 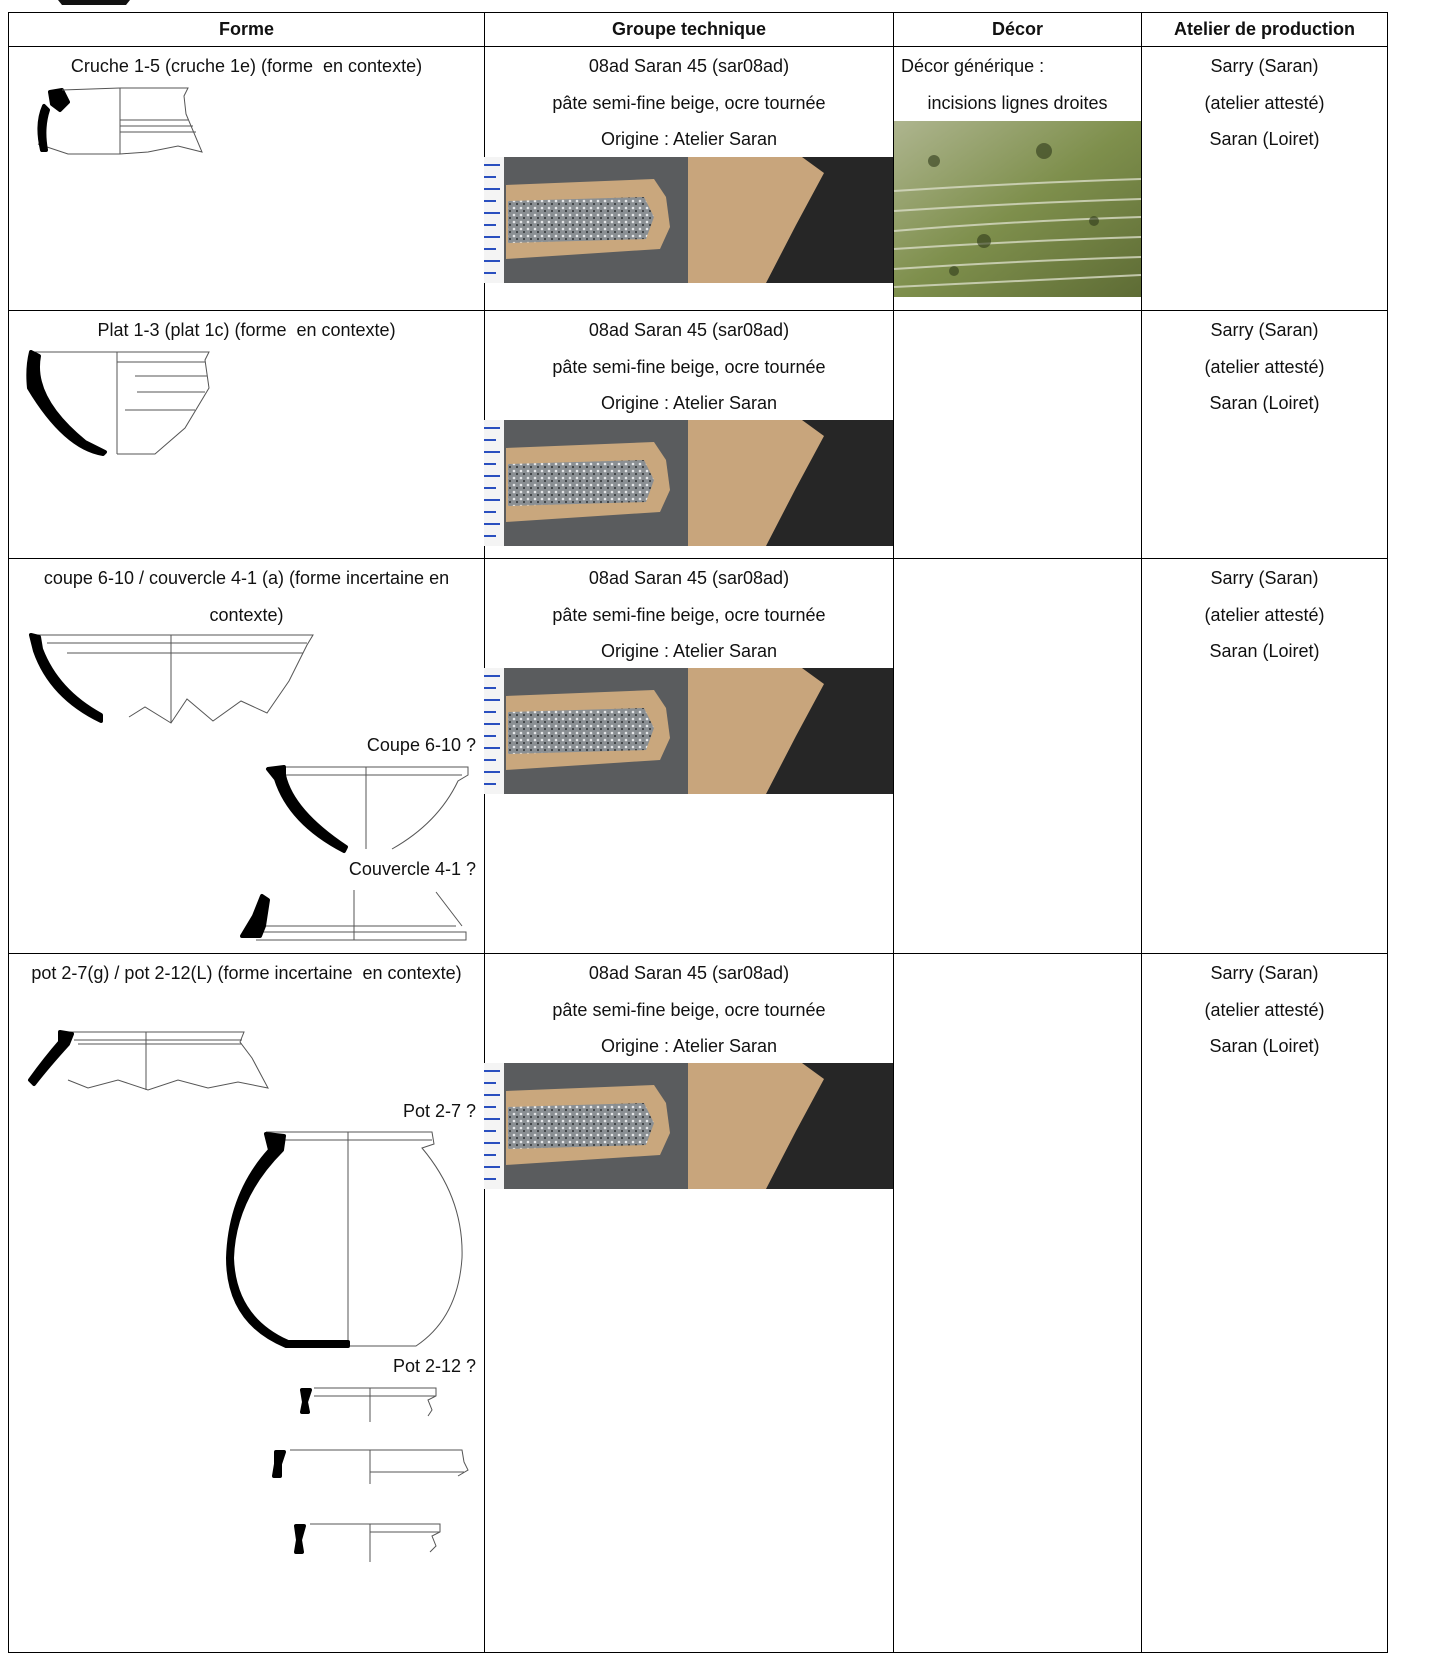 What do you see at coordinates (246, 330) in the screenshot?
I see `forme-text: Plat 1-3 (plat 1c) (forme en contexte)` at bounding box center [246, 330].